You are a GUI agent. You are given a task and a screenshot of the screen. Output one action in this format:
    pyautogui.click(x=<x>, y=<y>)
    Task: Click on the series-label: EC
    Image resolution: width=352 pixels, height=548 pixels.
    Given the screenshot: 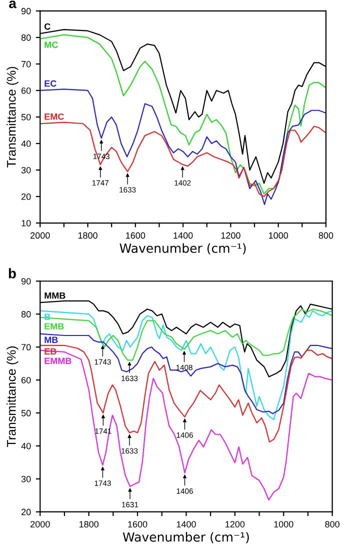 What is the action you would take?
    pyautogui.click(x=50, y=83)
    